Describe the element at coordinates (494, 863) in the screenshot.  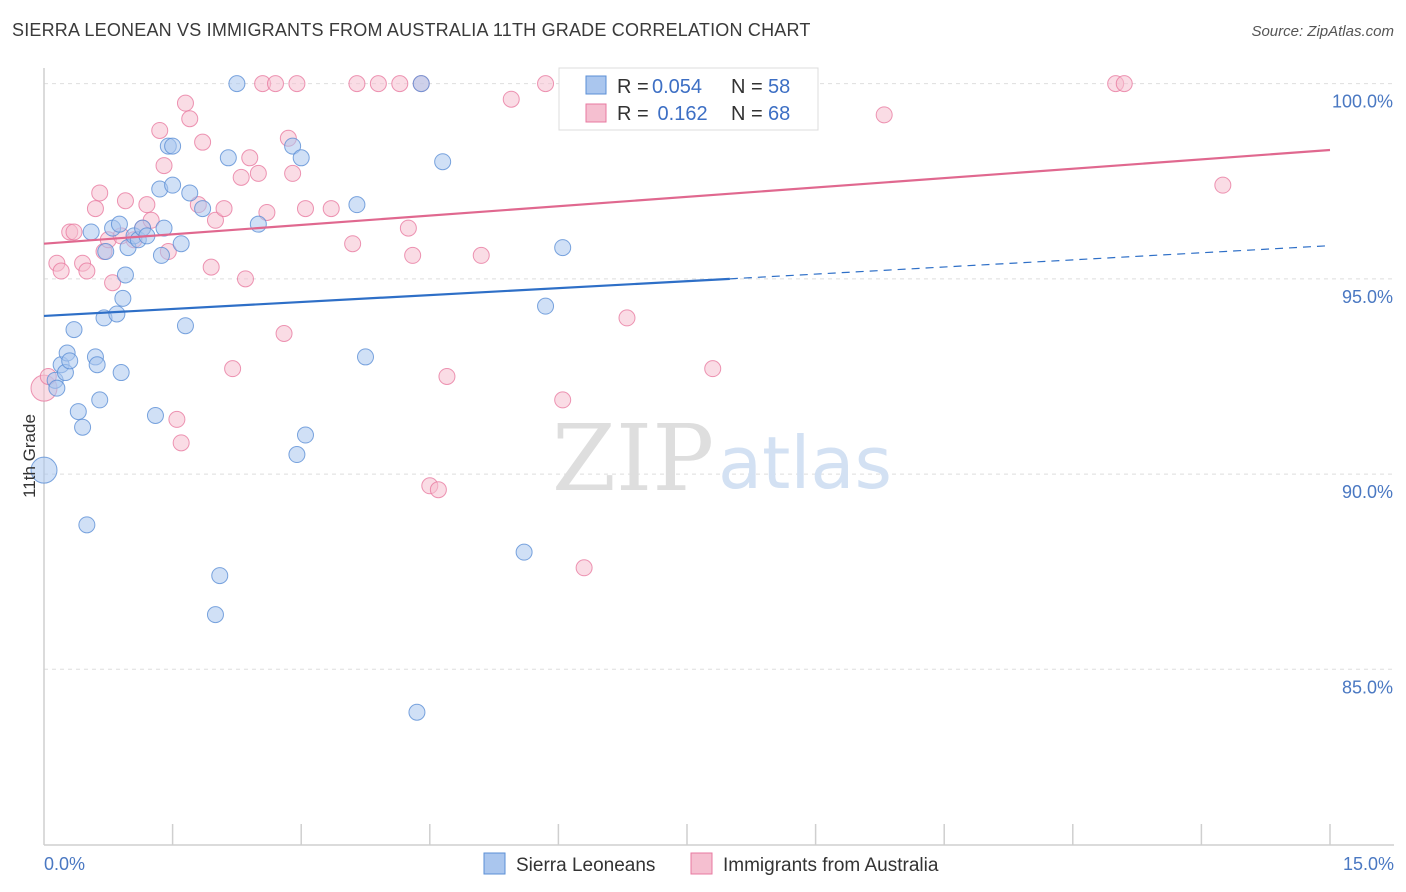
I see `bottom-legend-swatch-blue` at that location.